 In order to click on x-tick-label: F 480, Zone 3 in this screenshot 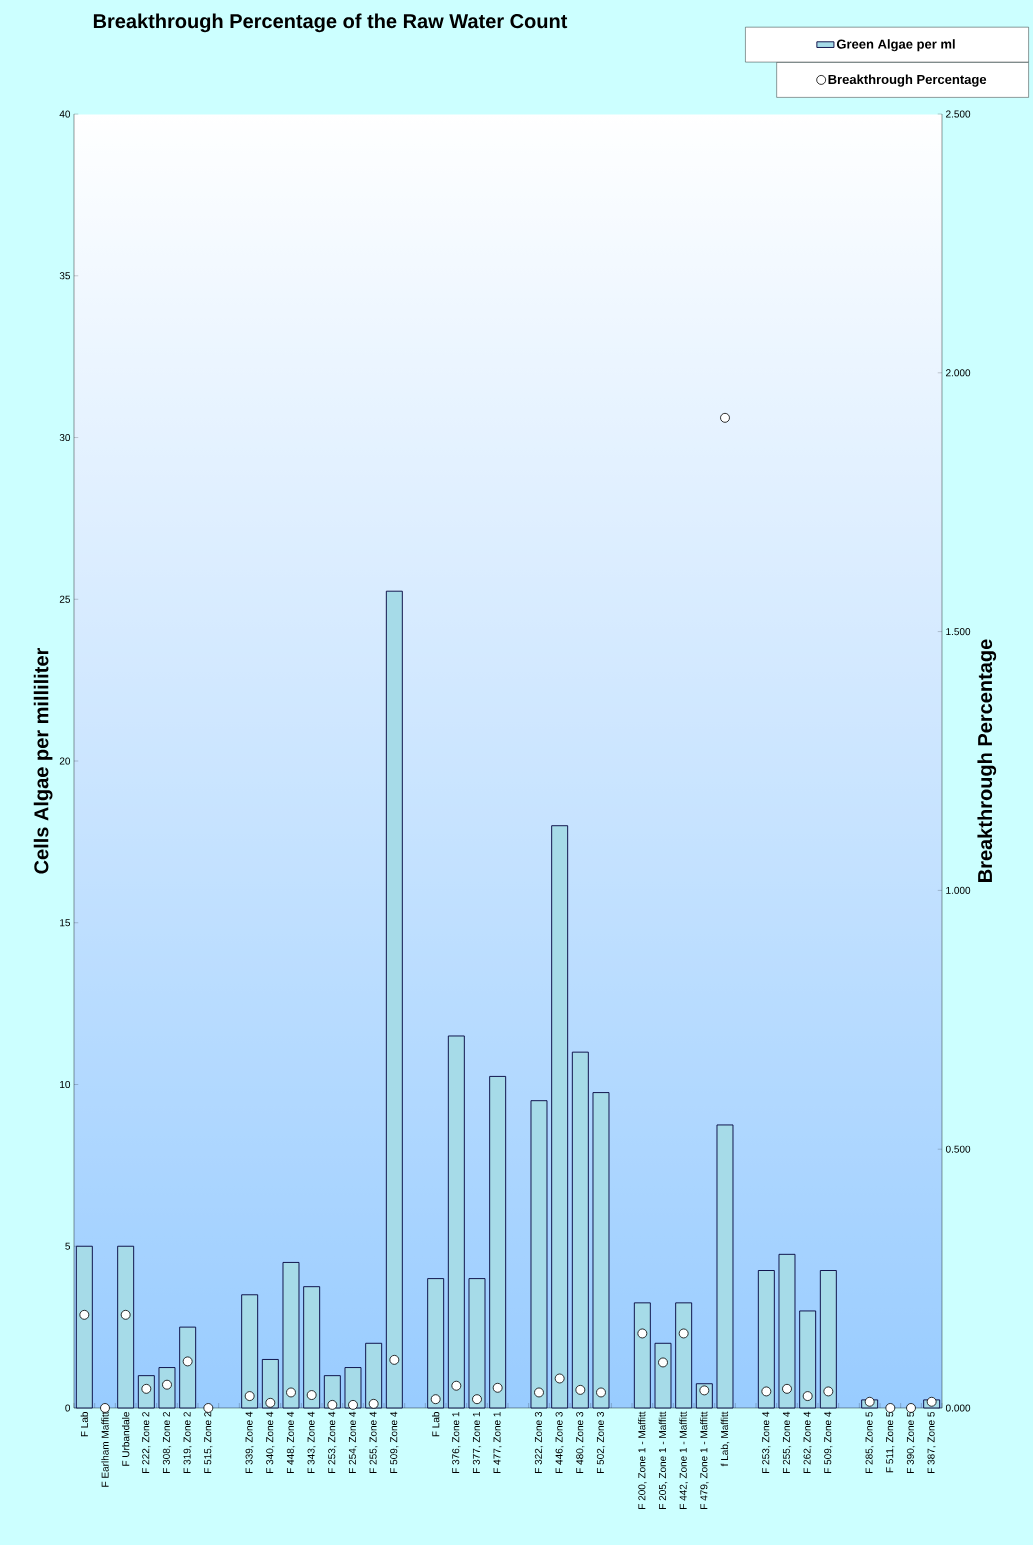, I will do `click(580, 1442)`.